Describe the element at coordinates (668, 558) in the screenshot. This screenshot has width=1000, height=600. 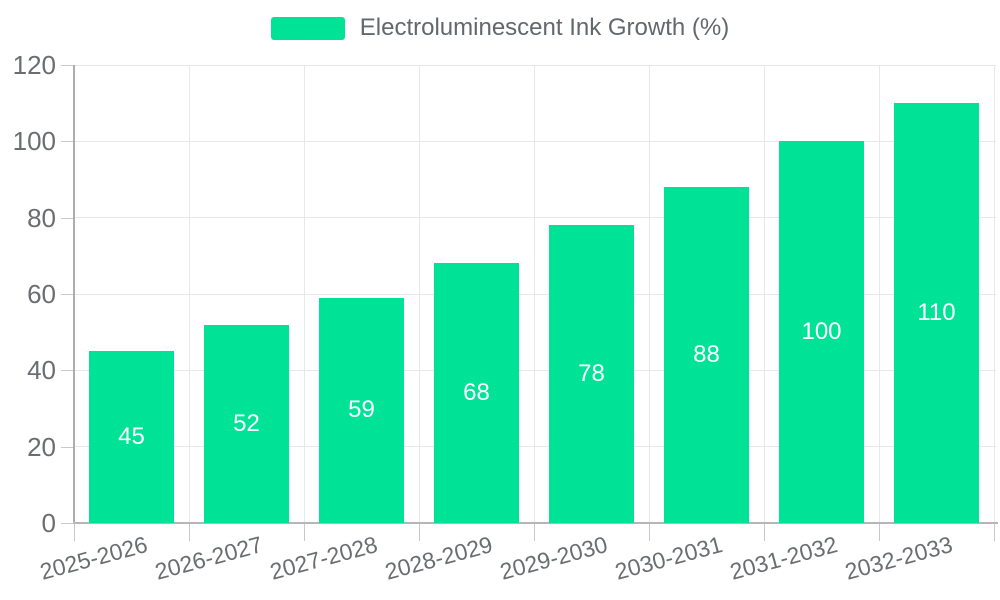
I see `x-axis-tick-label: 2030-2031` at that location.